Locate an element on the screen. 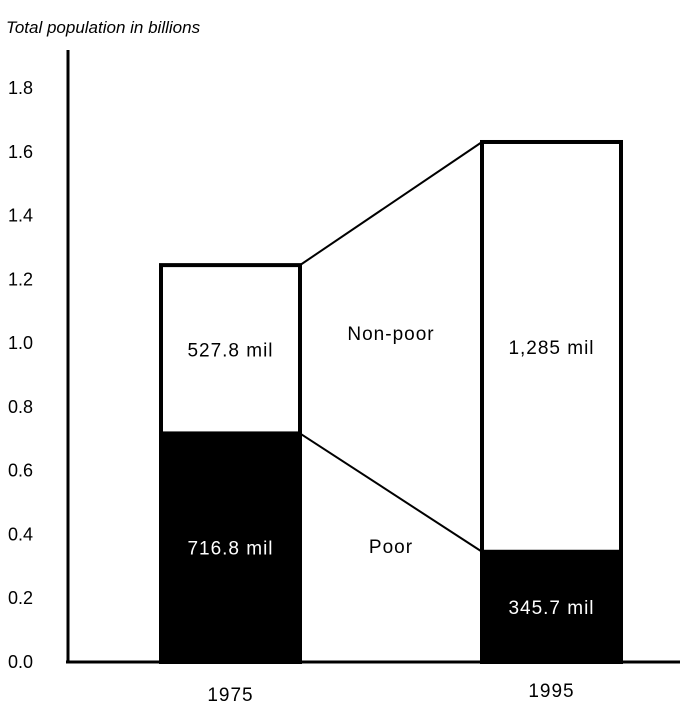 The width and height of the screenshot is (683, 706). x-tick-label: 1995 is located at coordinates (551, 691).